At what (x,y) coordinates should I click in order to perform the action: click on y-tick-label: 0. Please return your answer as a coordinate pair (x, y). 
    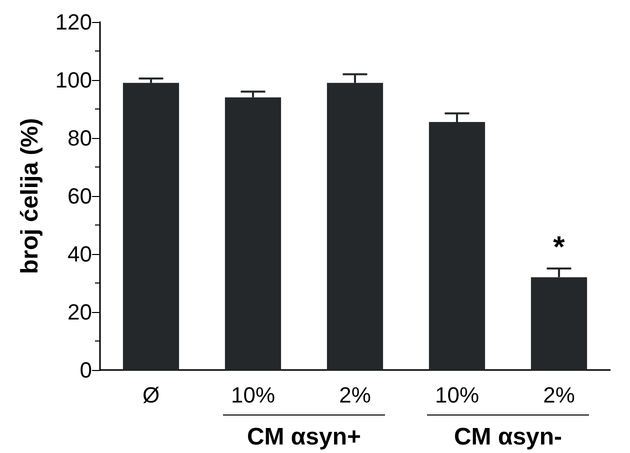
    Looking at the image, I should click on (86, 370).